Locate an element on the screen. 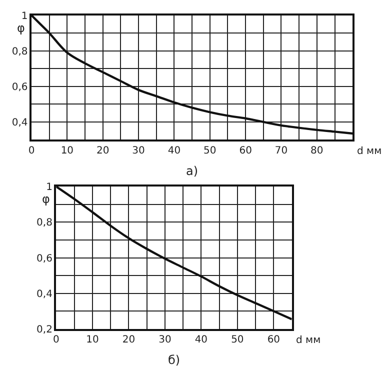 This screenshot has width=383, height=381. x-tick-label: 80 is located at coordinates (317, 150).